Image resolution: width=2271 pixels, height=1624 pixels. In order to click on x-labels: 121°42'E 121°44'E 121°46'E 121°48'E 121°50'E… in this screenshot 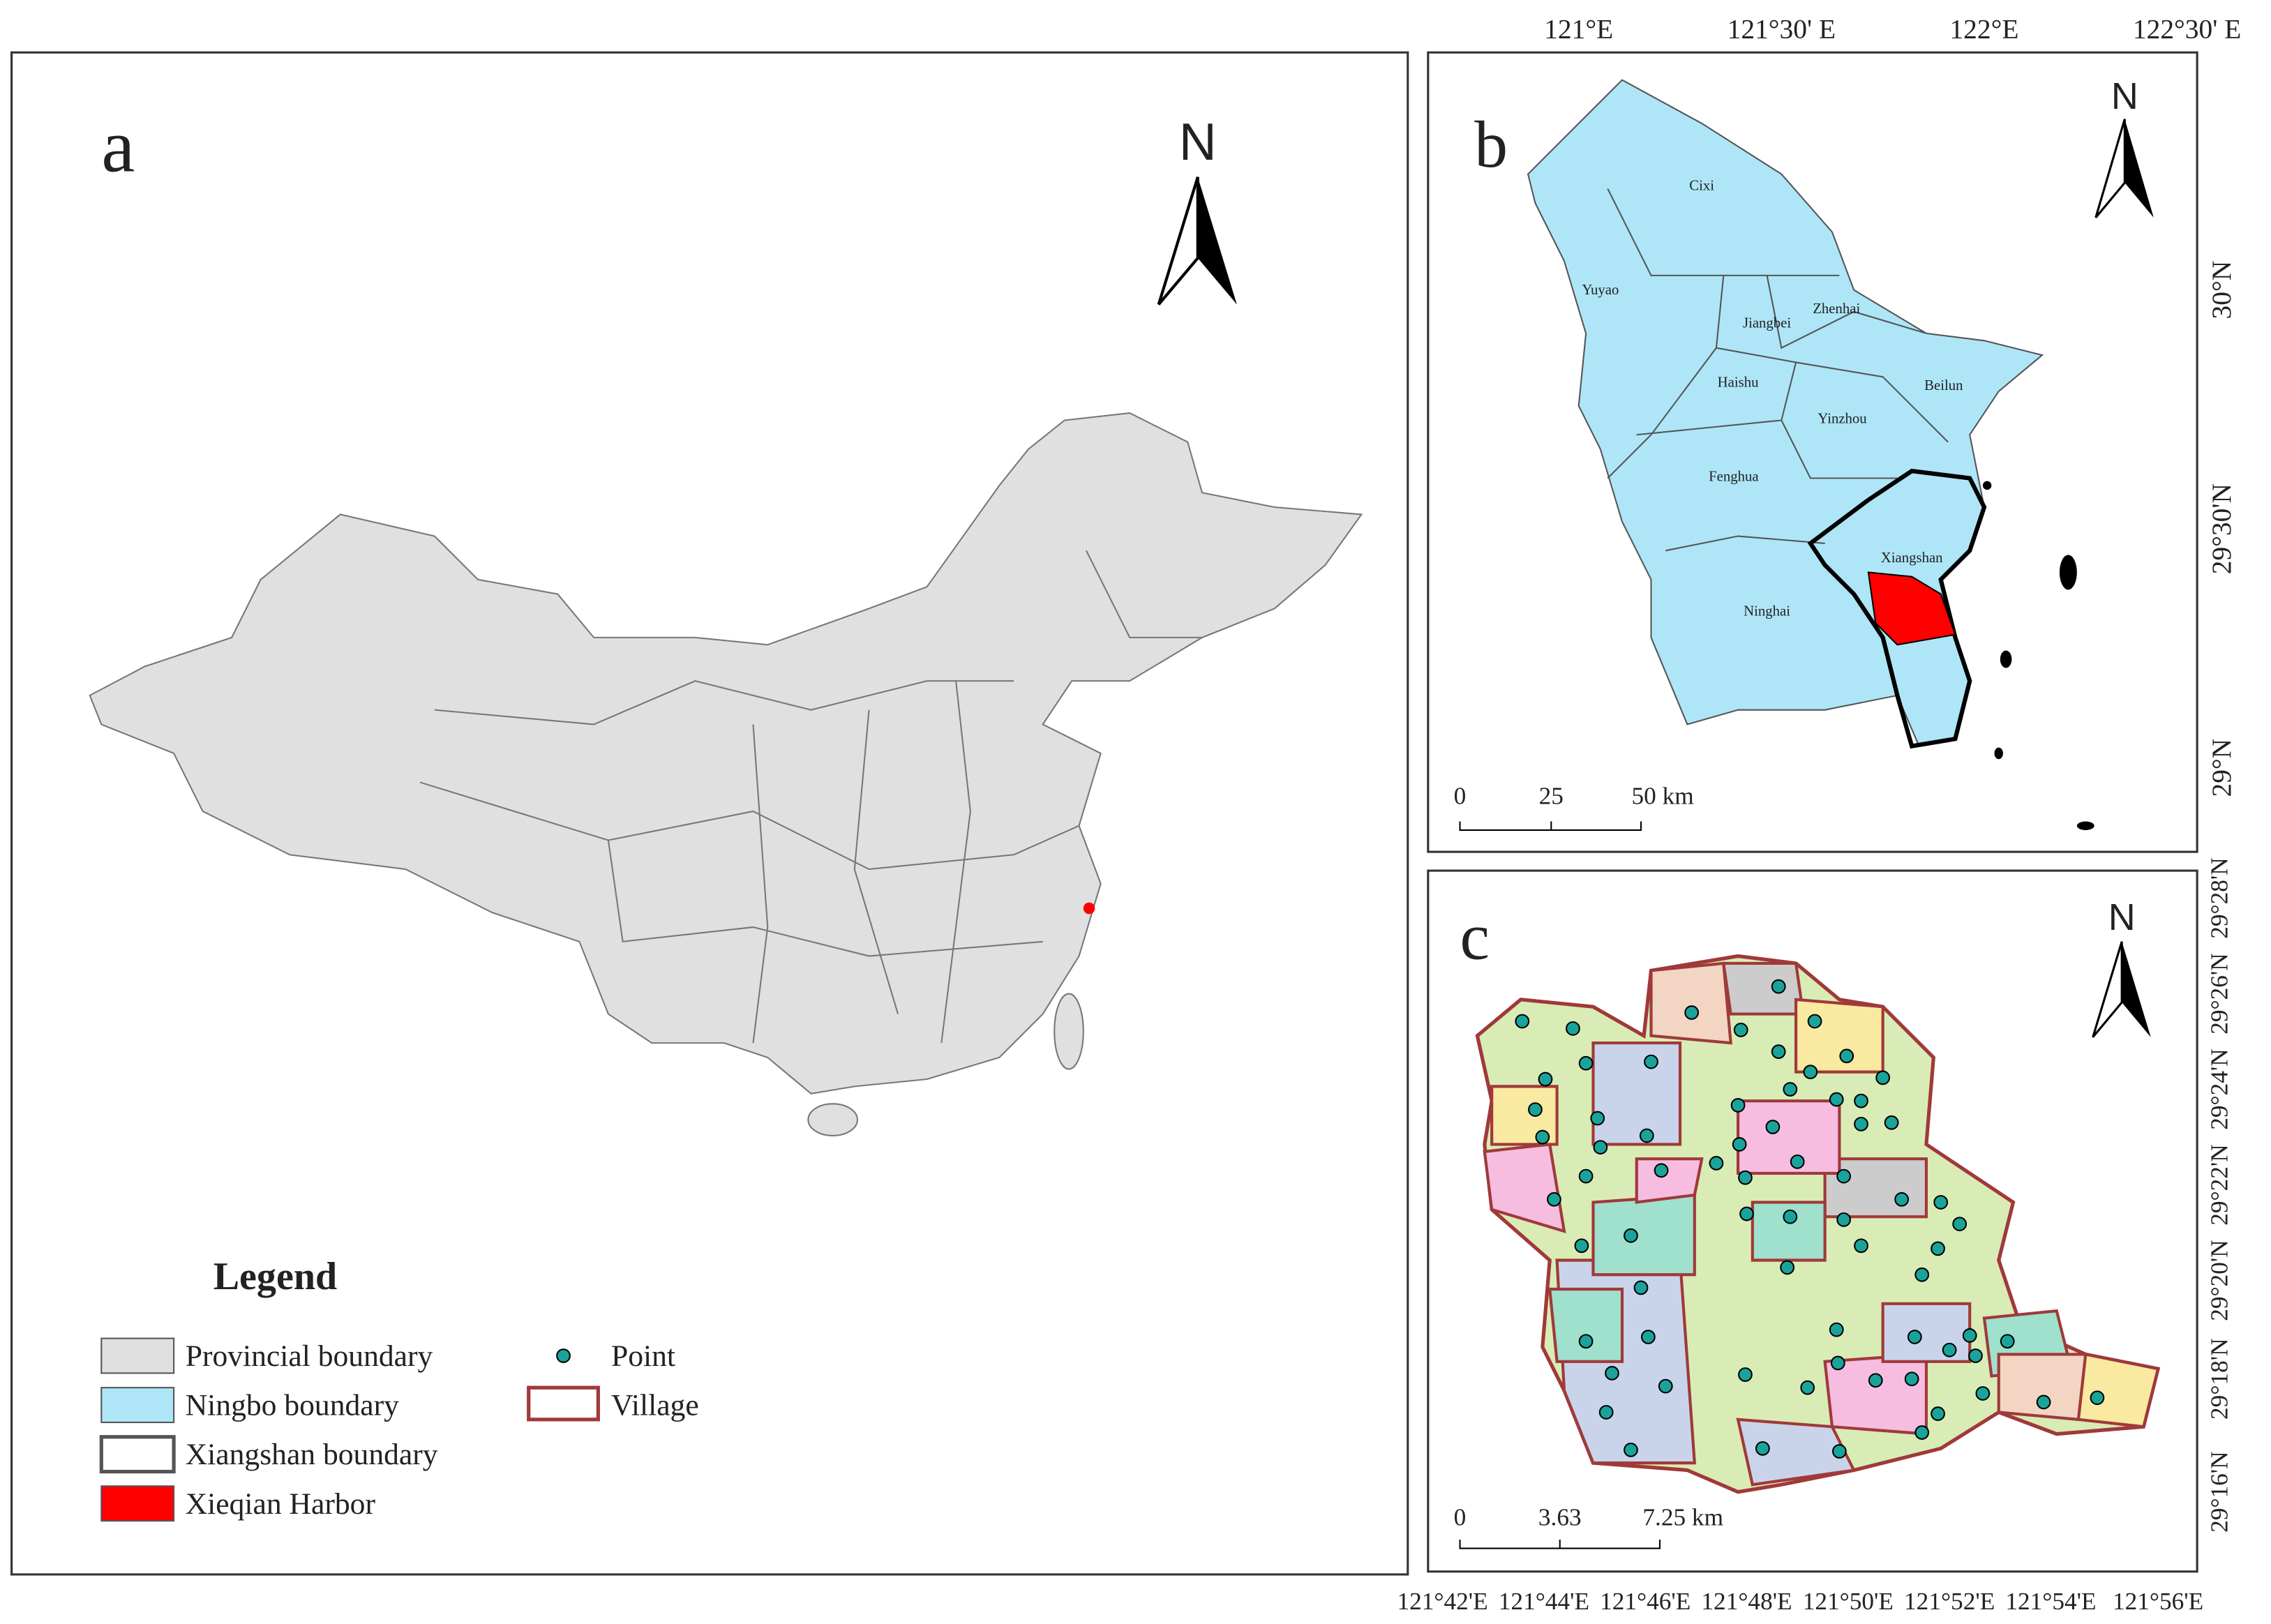, I will do `click(1800, 1601)`.